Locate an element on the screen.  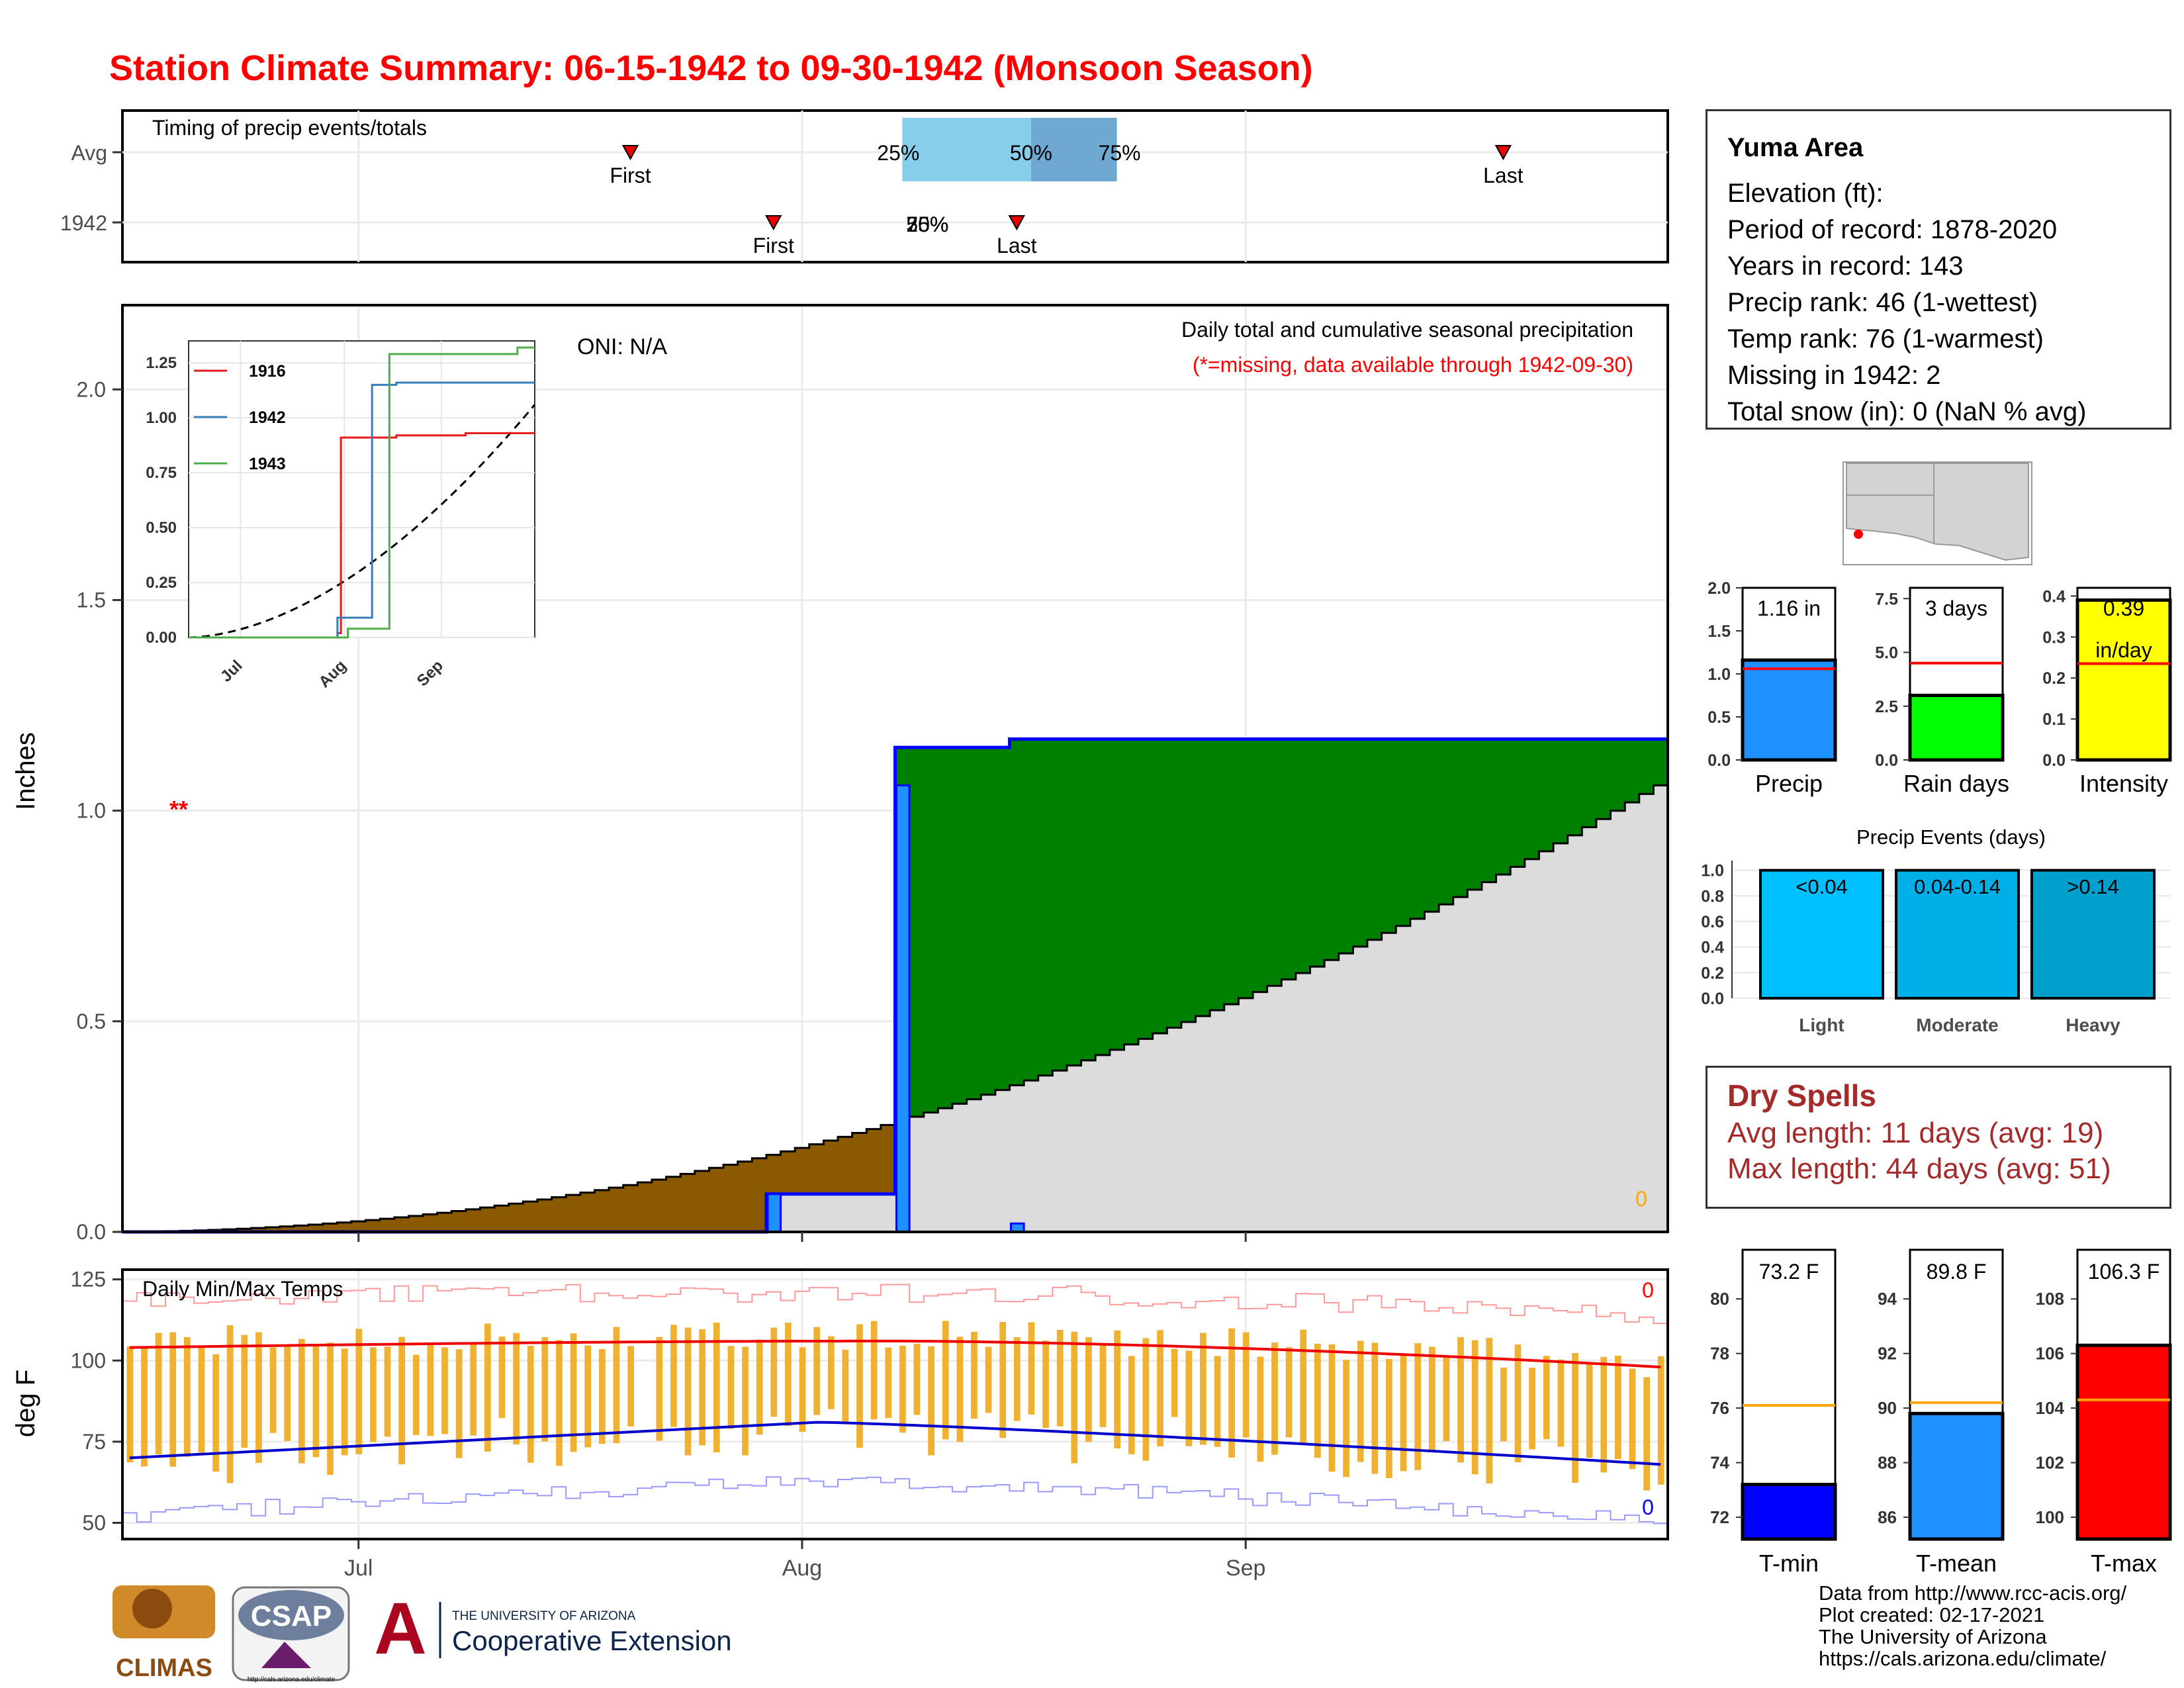
precip-area-green is located at coordinates (1281, 930).